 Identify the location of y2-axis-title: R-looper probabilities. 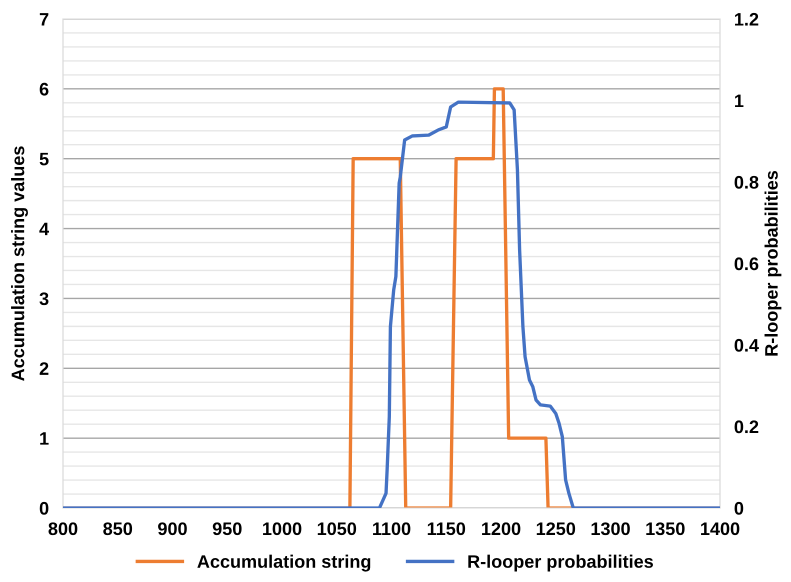
(773, 263).